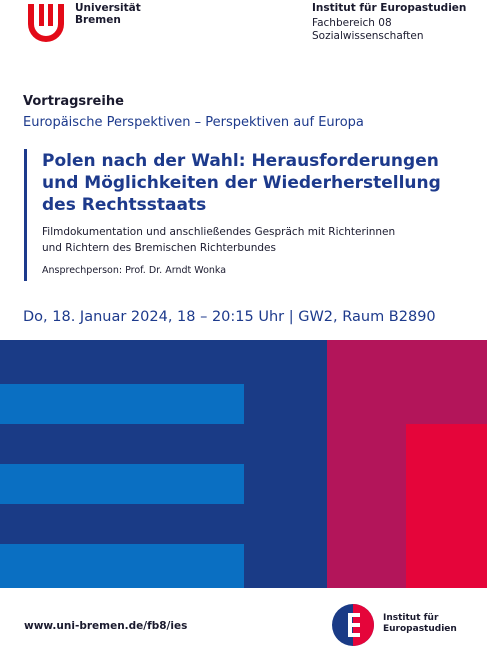 The width and height of the screenshot is (487, 649). Describe the element at coordinates (98, 20) in the screenshot. I see `university-name-line2: Bremen` at that location.